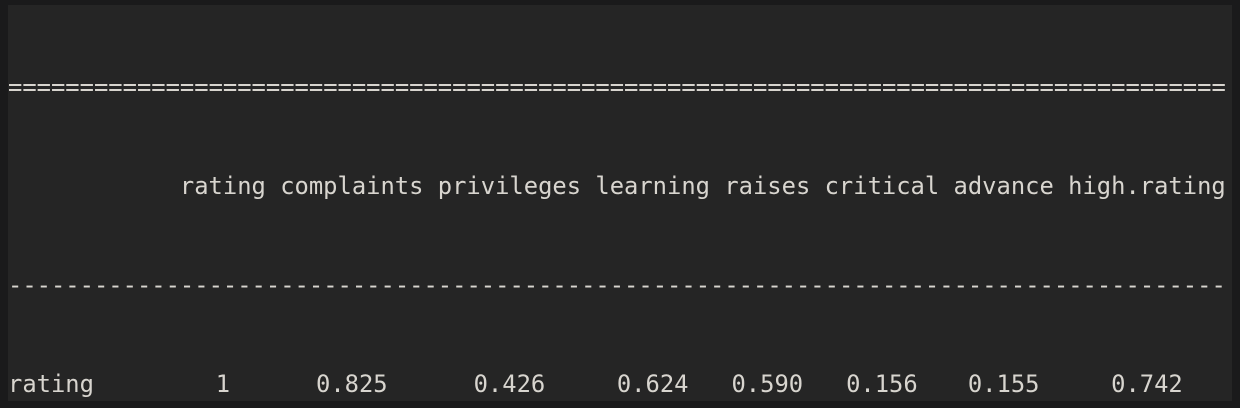  What do you see at coordinates (352, 384) in the screenshot?
I see `correlation-value: 0.825` at bounding box center [352, 384].